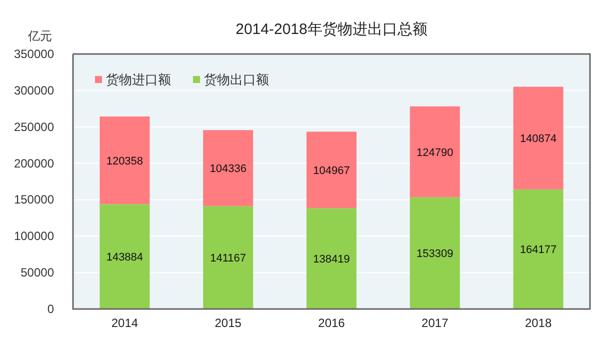  I want to click on data-label: 124790, so click(435, 152).